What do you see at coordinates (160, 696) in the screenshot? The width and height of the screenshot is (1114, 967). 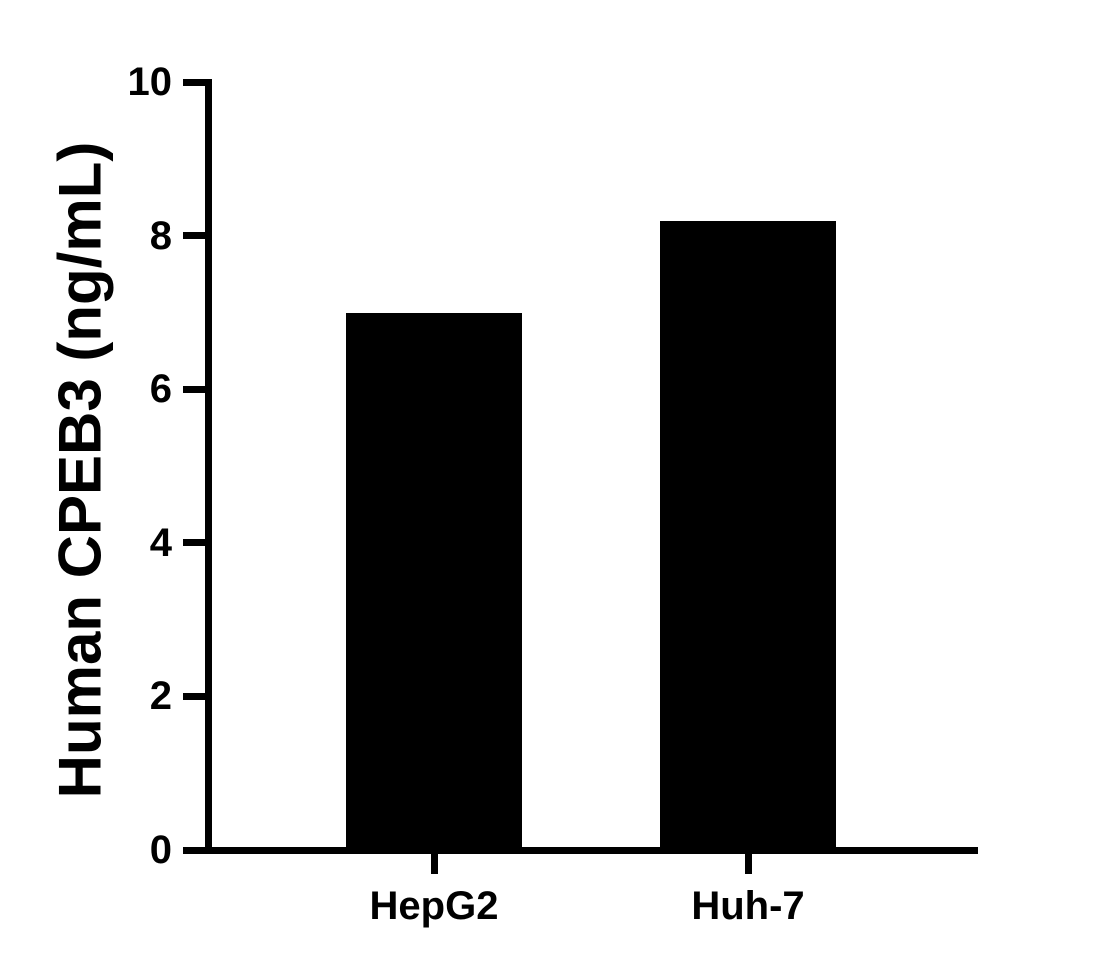 I see `y-tick-label: 2` at bounding box center [160, 696].